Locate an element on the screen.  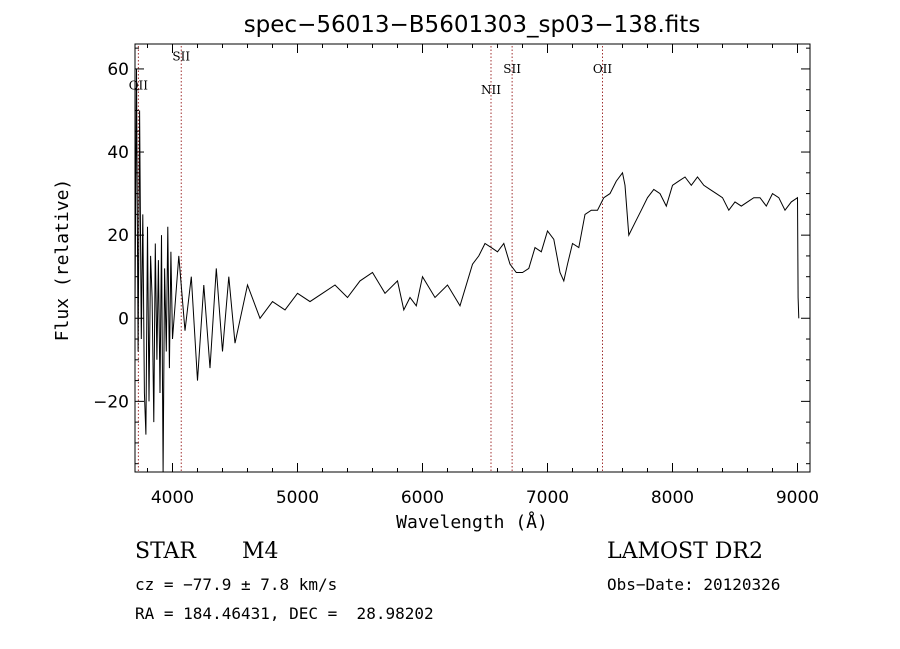
x-tick-label: 5000 is located at coordinates (297, 498).